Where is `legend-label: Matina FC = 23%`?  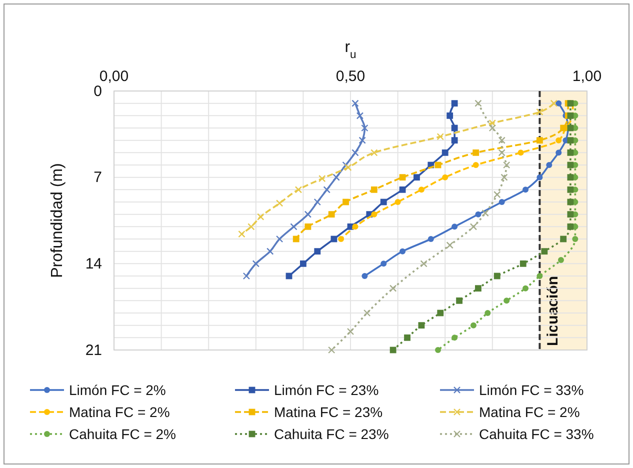
legend-label: Matina FC = 23% is located at coordinates (328, 412).